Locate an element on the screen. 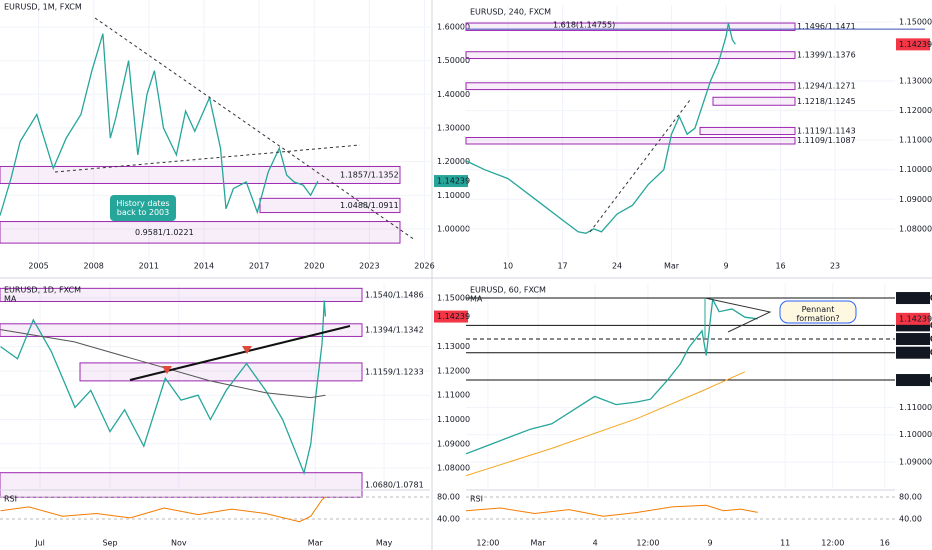  level-label: 1.13500 is located at coordinates (915, 339).